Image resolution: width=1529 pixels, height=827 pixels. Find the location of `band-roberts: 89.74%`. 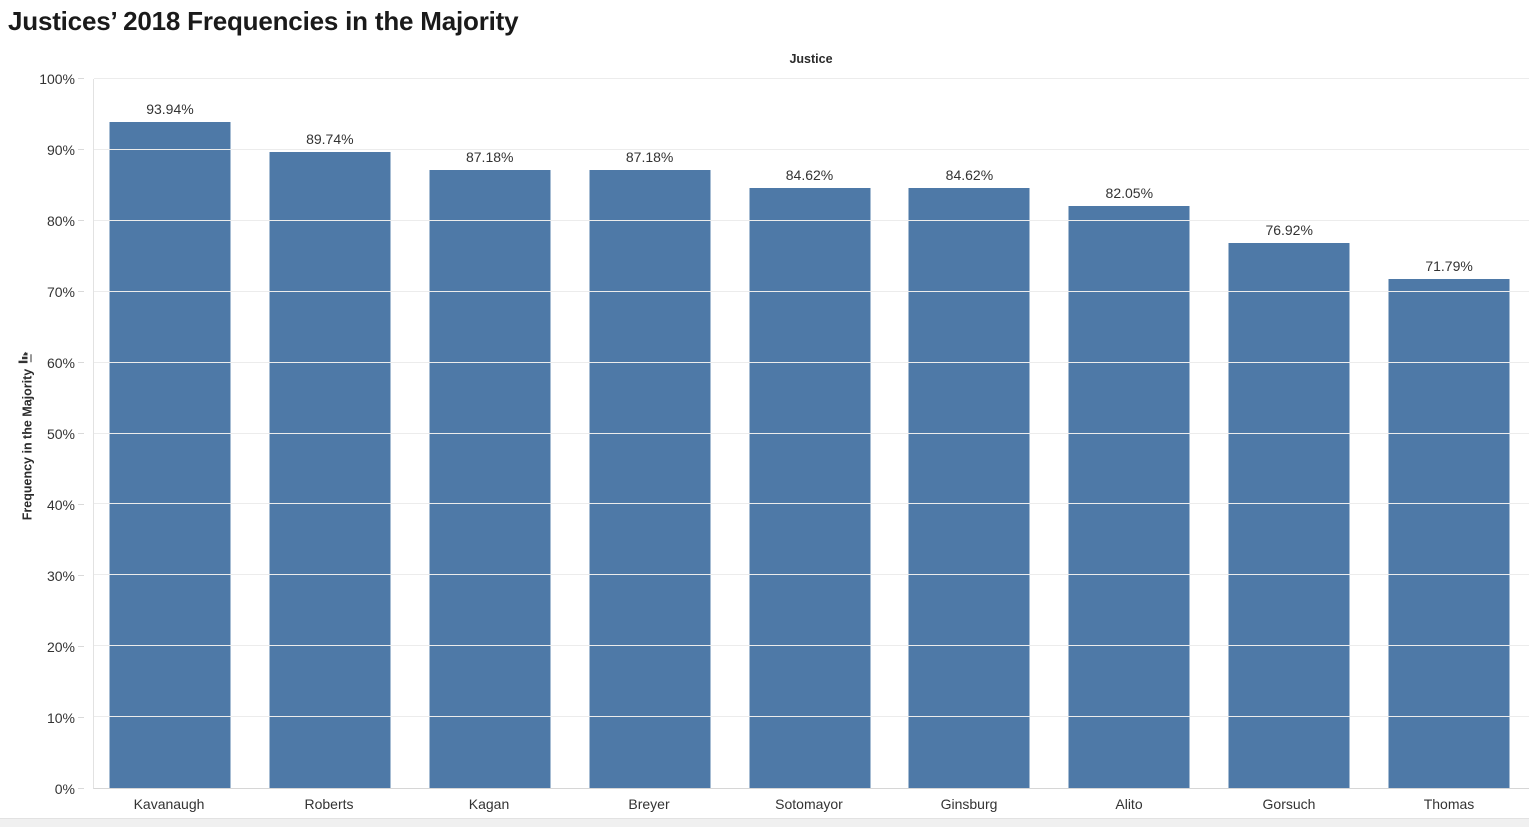

band-roberts: 89.74% is located at coordinates (330, 433).